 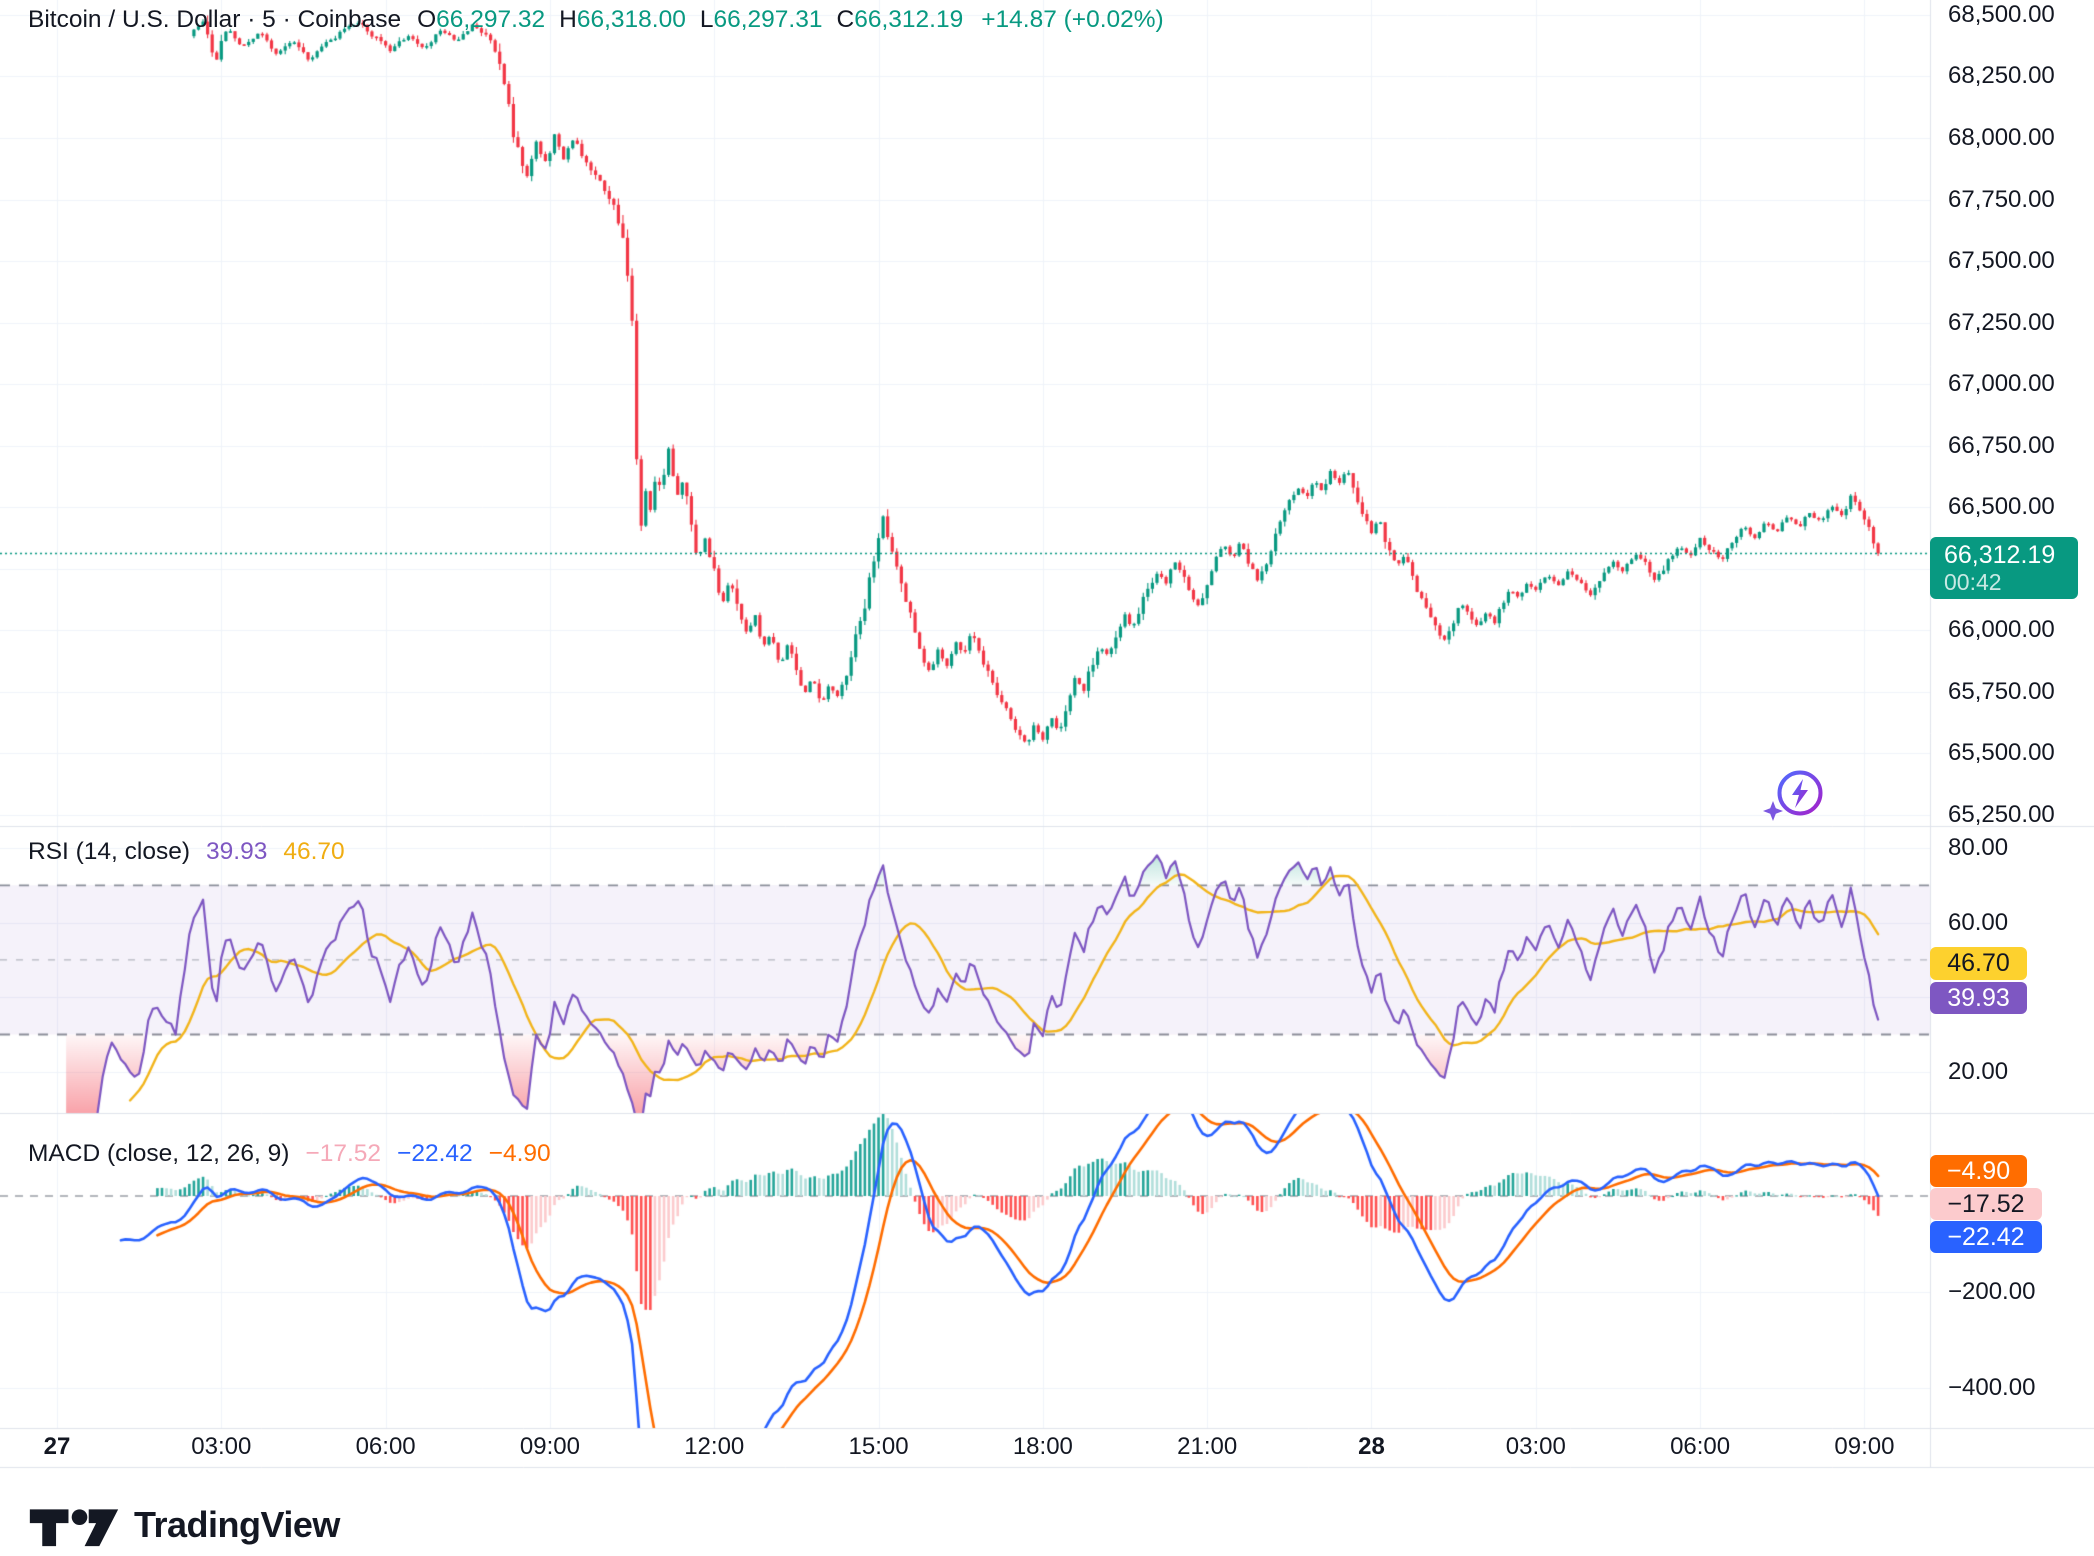 What do you see at coordinates (622, 19) in the screenshot?
I see `ohlc-h: H66,318.00` at bounding box center [622, 19].